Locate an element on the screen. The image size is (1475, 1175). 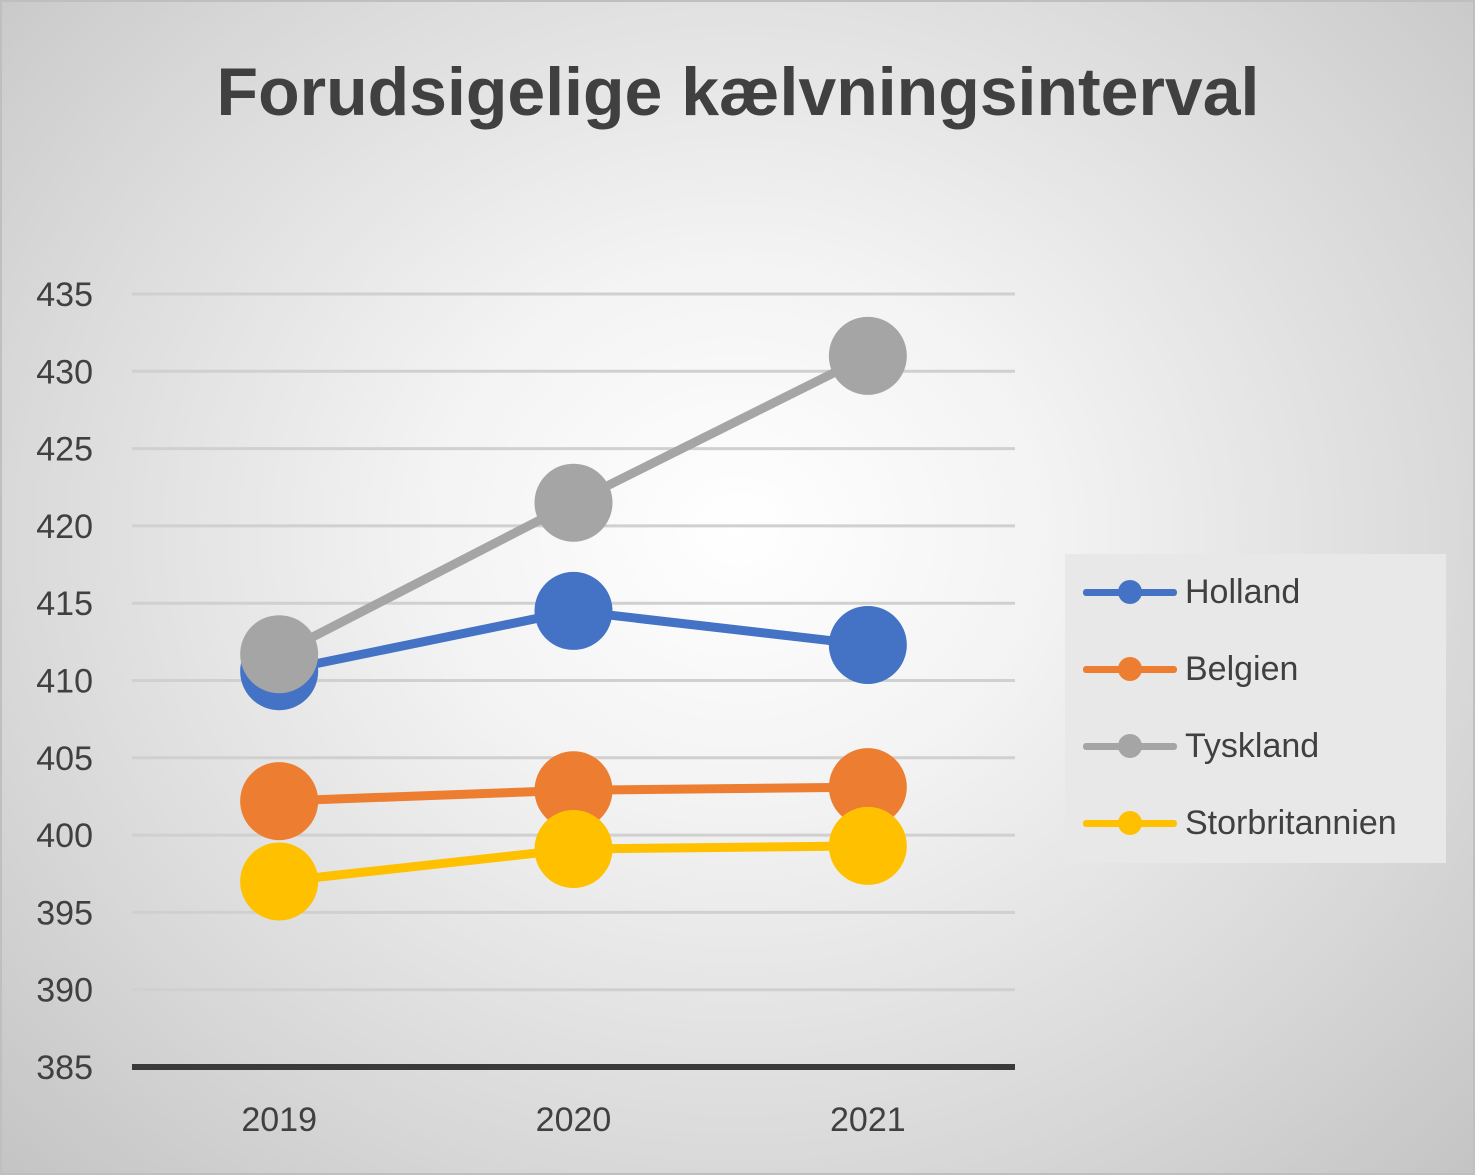
legend: Holland Belgien Tyskland Storbritannien is located at coordinates (1255, 708).